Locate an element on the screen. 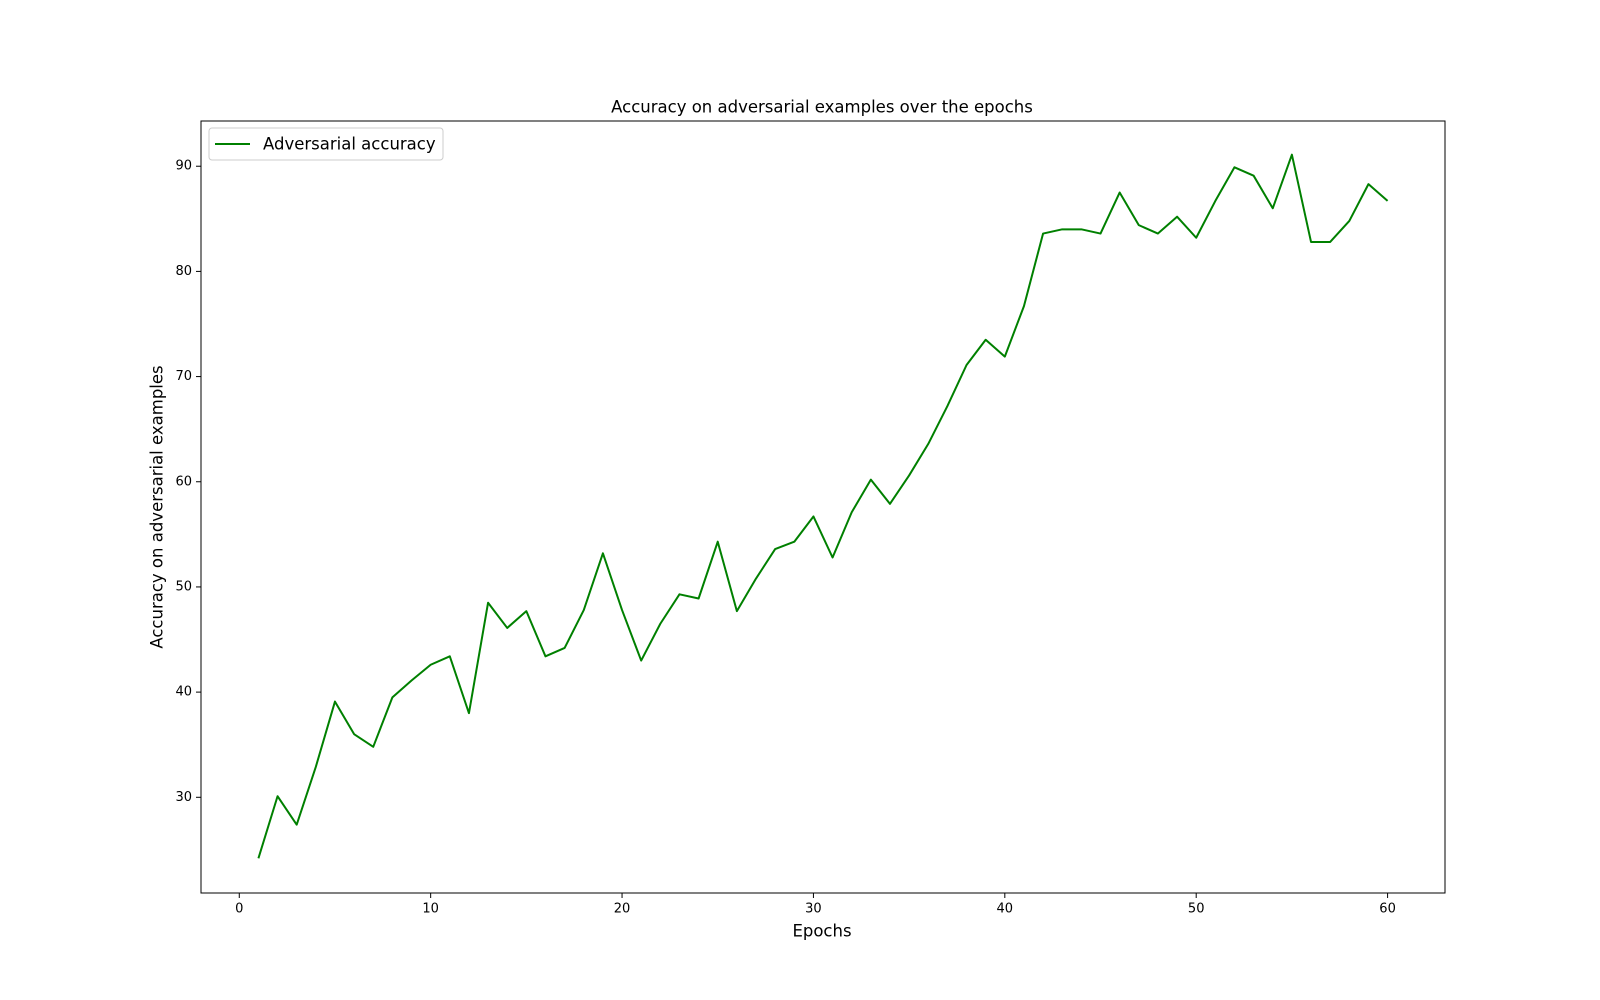  x-tick-label: 20 is located at coordinates (622, 909).